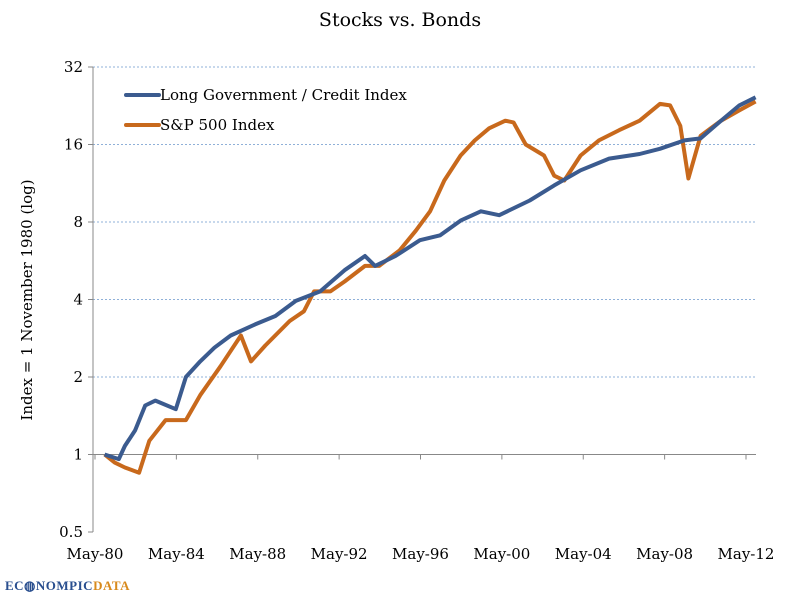 The height and width of the screenshot is (599, 800). I want to click on y-tick-label: 16, so click(73, 145).